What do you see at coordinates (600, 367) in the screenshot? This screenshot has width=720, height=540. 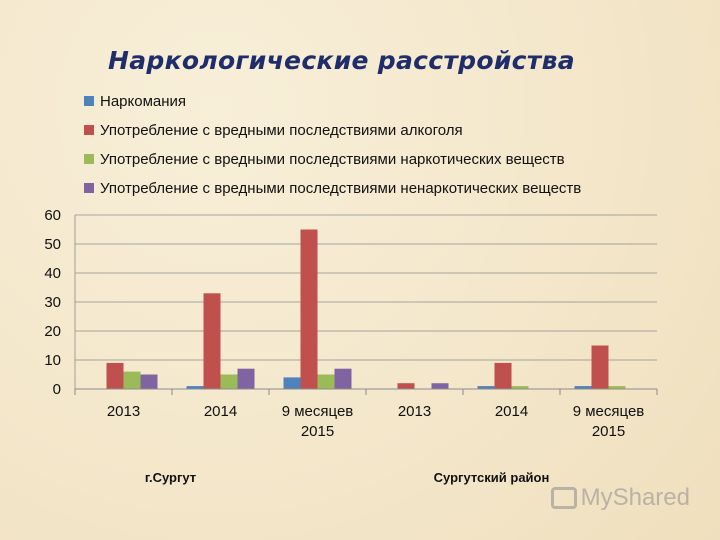 I see `bar-s2-c6` at bounding box center [600, 367].